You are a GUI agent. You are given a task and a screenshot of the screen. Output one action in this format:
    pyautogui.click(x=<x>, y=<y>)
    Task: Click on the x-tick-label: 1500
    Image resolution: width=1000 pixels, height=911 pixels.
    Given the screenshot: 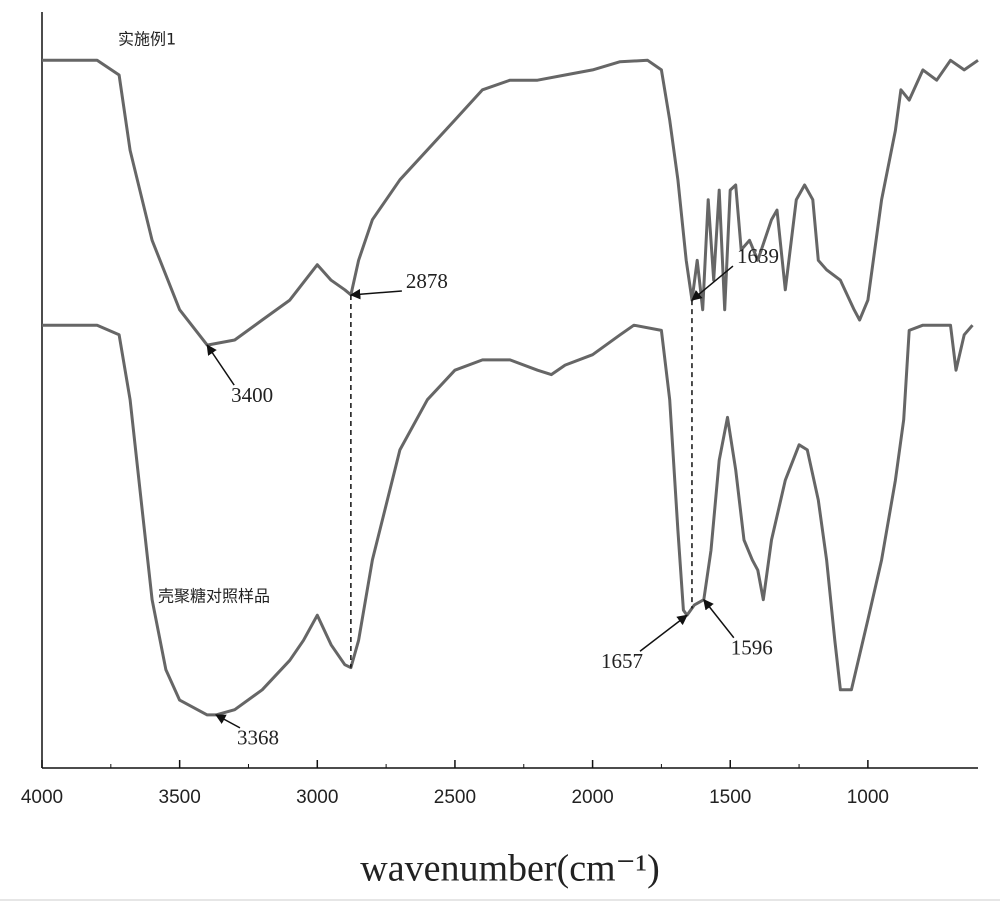 What is the action you would take?
    pyautogui.click(x=730, y=797)
    